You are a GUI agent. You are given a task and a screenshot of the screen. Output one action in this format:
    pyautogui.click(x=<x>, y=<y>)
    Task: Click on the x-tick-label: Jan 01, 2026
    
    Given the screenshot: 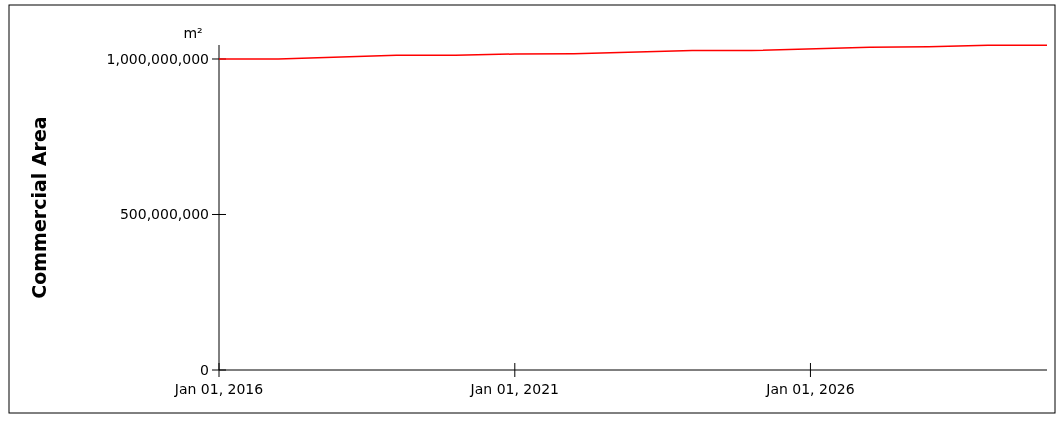 What is the action you would take?
    pyautogui.click(x=810, y=389)
    